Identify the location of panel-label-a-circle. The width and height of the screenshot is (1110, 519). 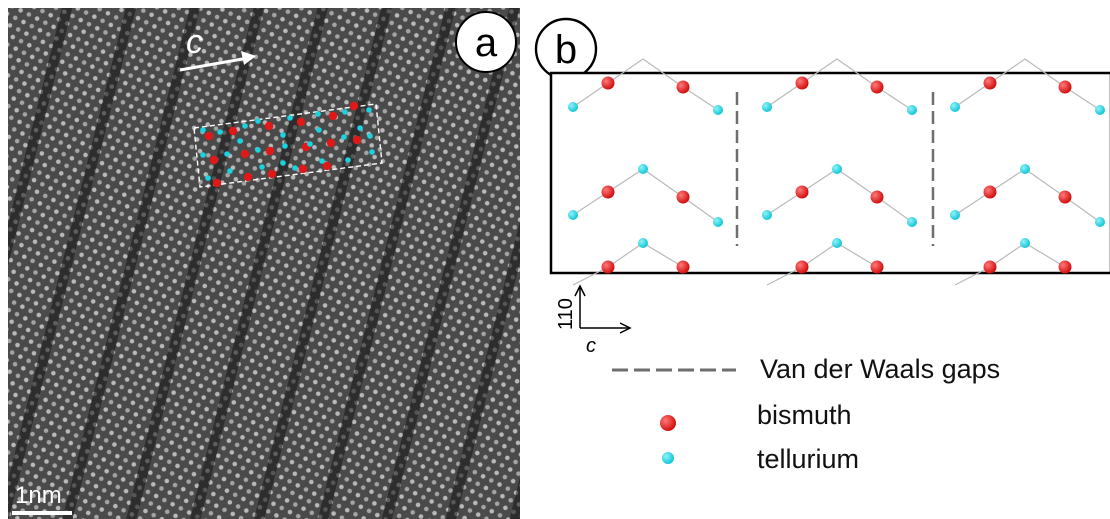
(486, 42).